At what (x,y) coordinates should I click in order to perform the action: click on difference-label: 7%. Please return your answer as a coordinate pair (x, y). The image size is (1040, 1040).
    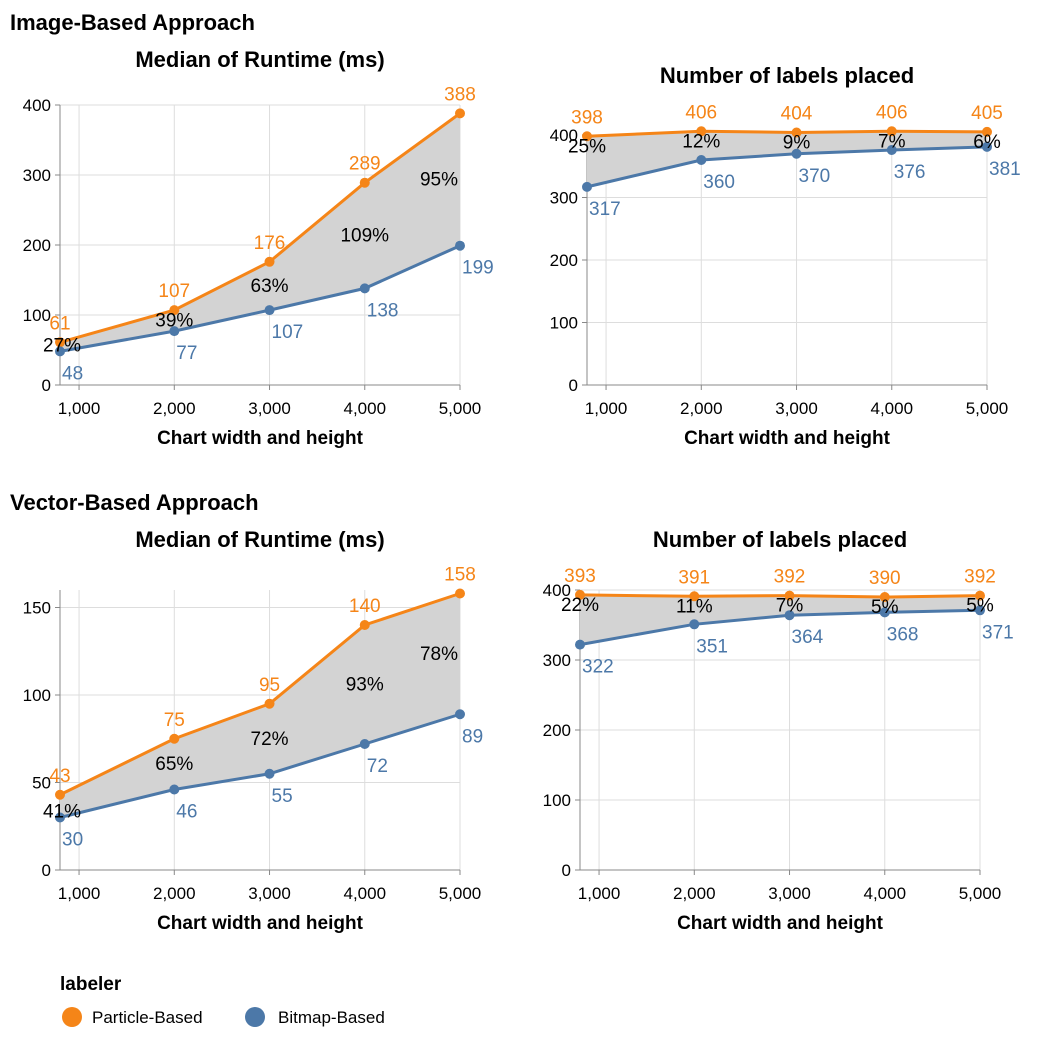
    Looking at the image, I should click on (790, 606).